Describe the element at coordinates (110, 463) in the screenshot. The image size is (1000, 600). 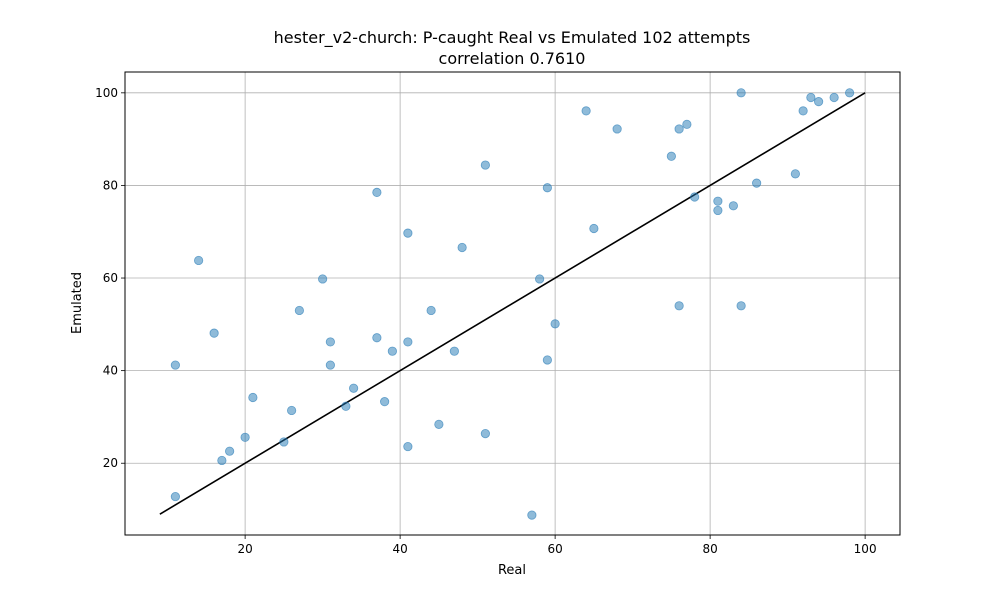
I see `y-tick-label: 20` at that location.